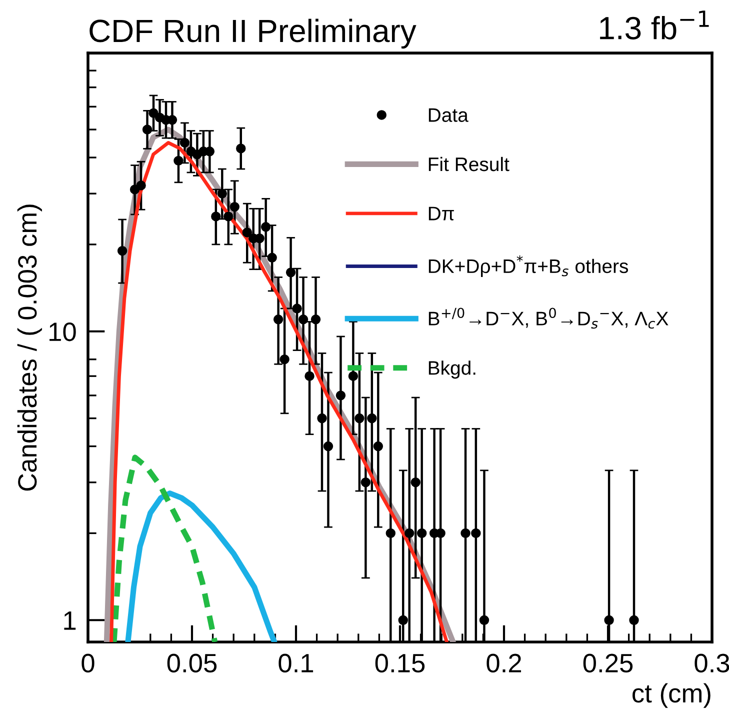 The image size is (729, 717). What do you see at coordinates (654, 25) in the screenshot?
I see `text: 1.3 fb$^{−1}$` at bounding box center [654, 25].